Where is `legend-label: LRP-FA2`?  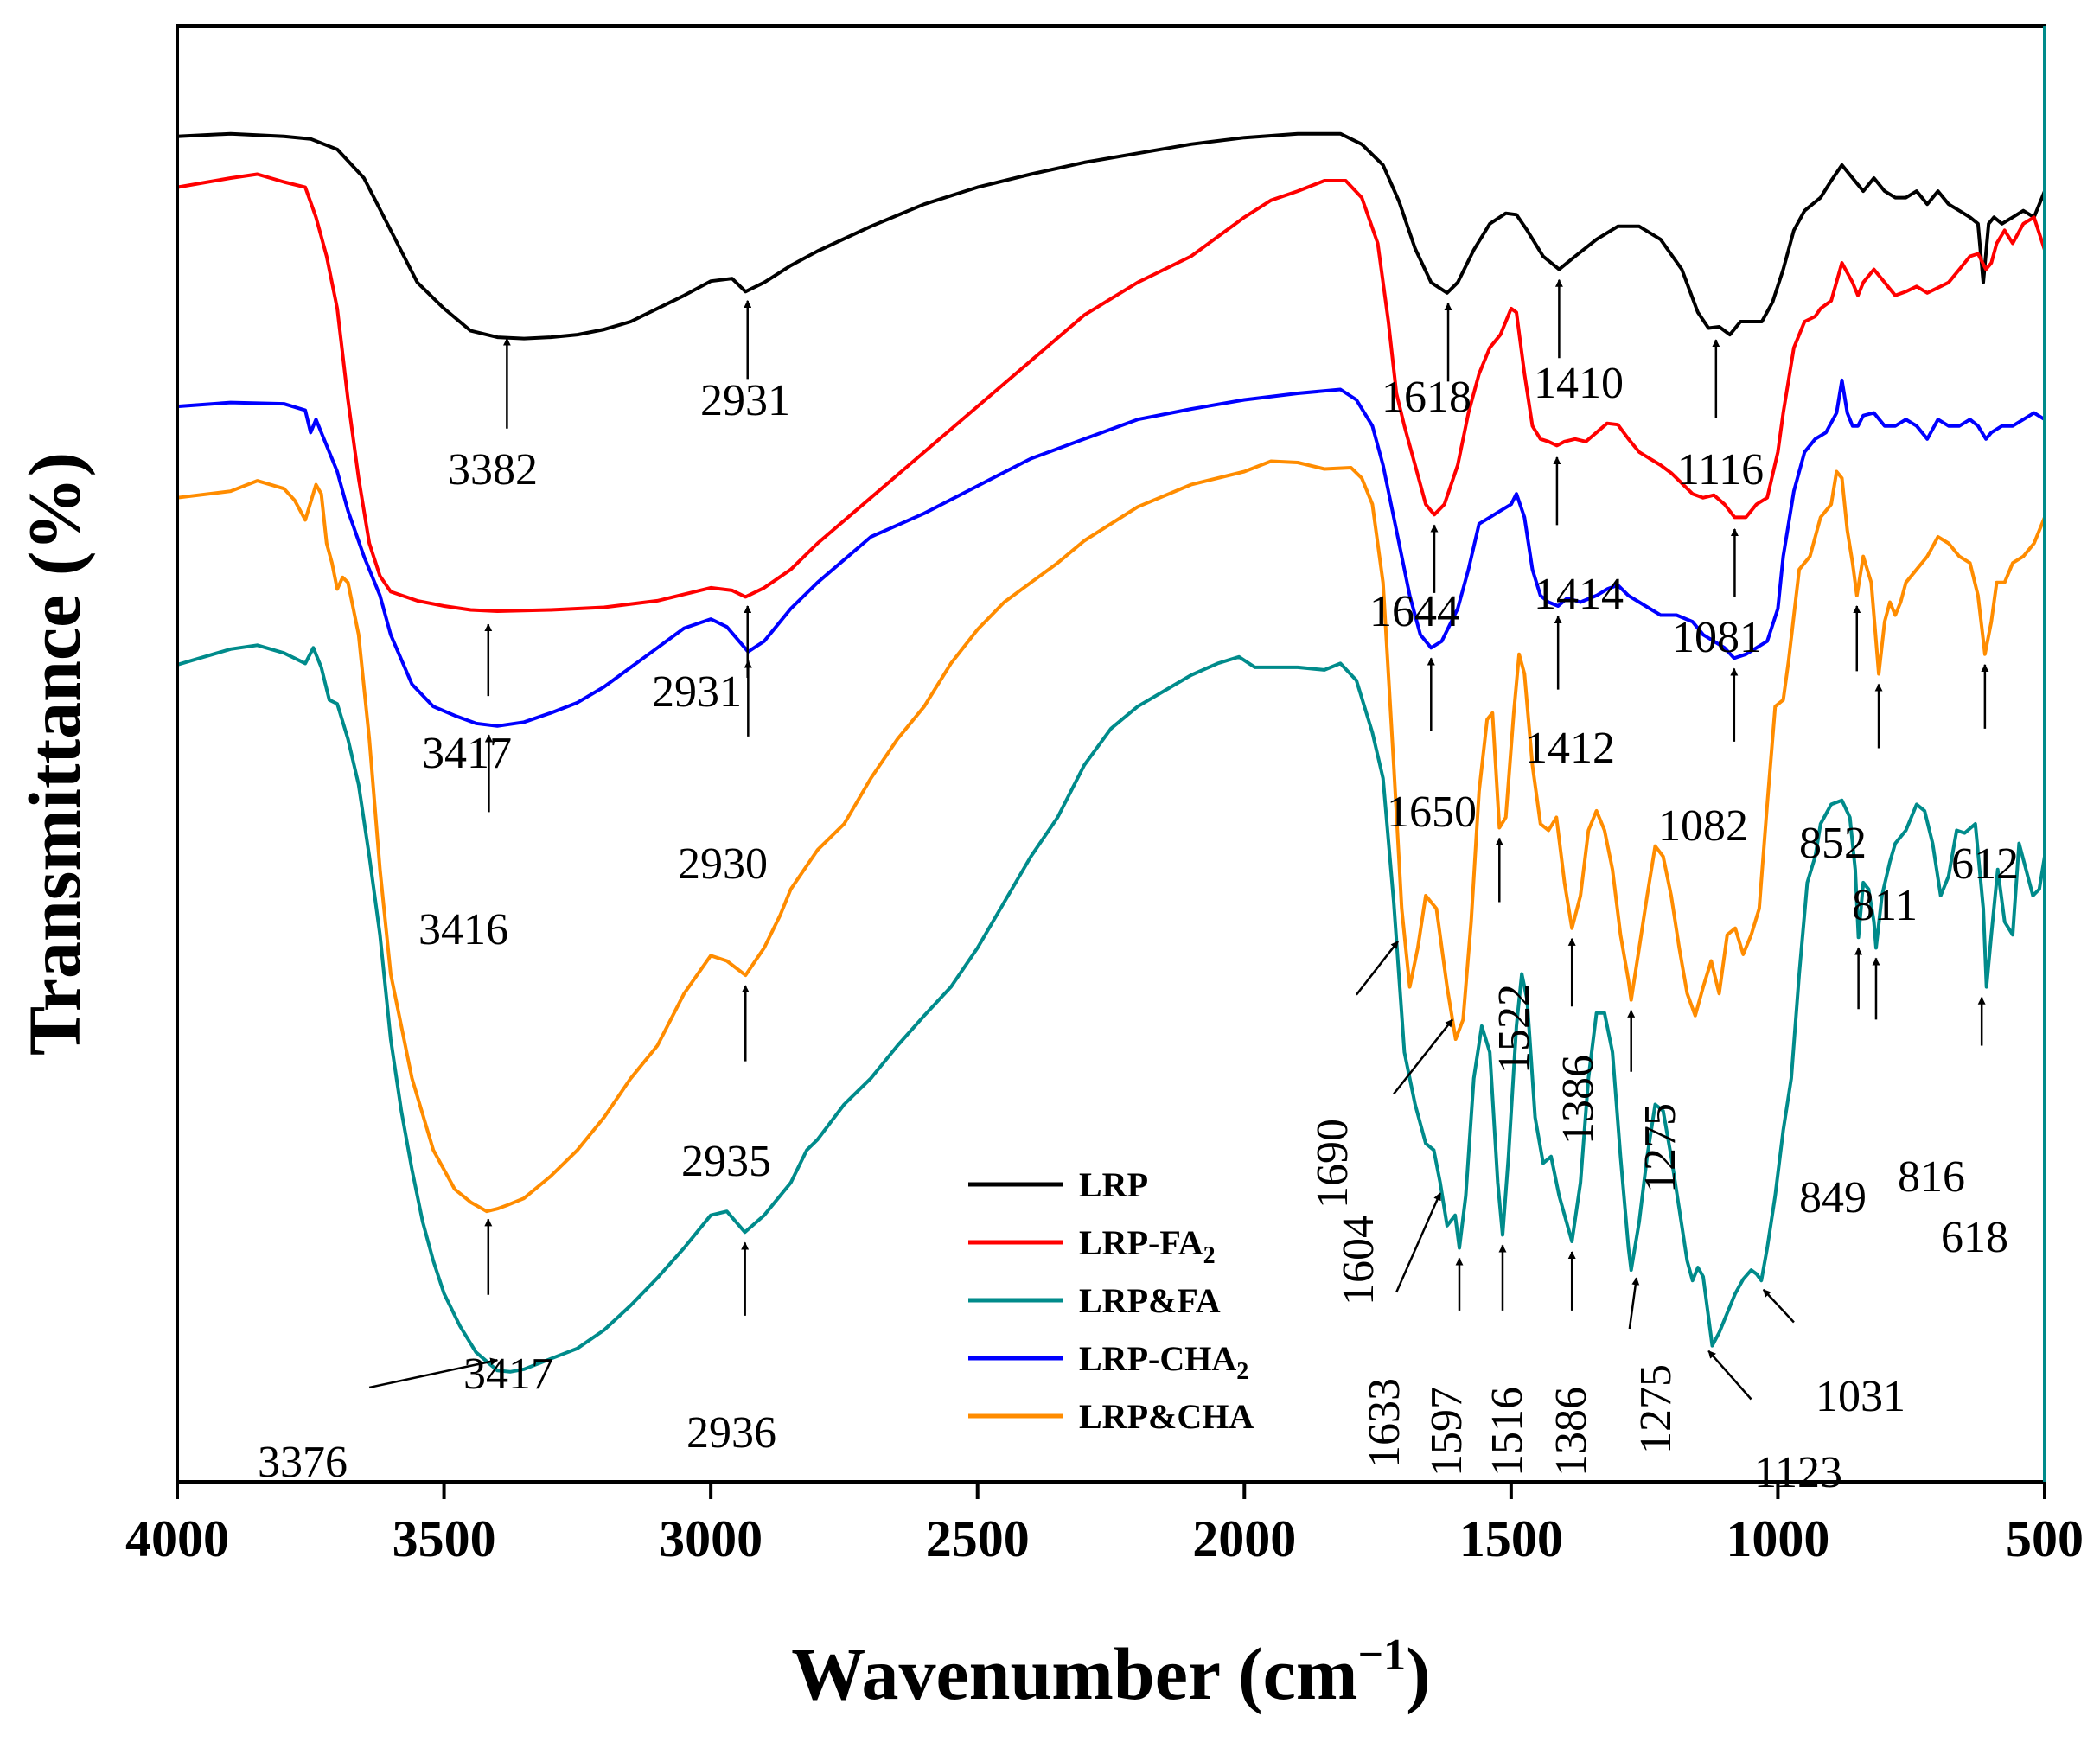 legend-label: LRP-FA2 is located at coordinates (1147, 1246).